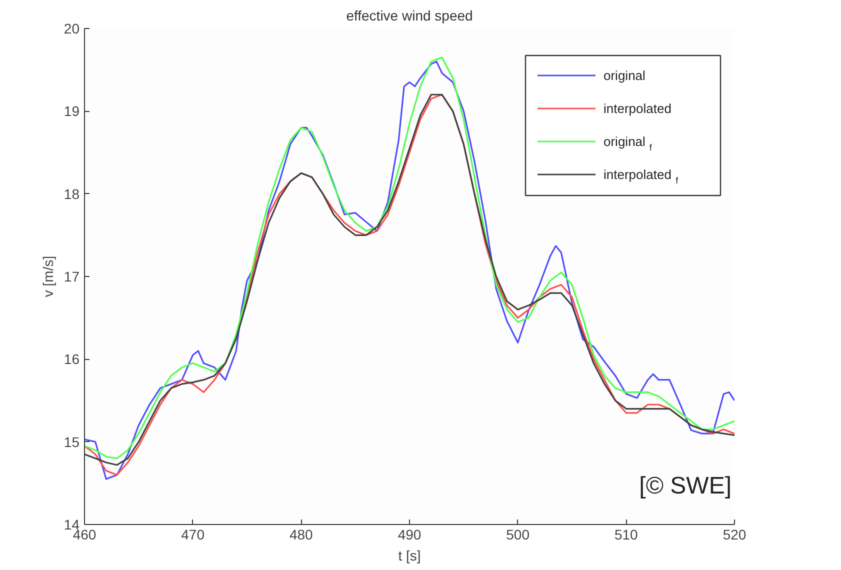  What do you see at coordinates (72, 442) in the screenshot?
I see `y-tick-label: 15` at bounding box center [72, 442].